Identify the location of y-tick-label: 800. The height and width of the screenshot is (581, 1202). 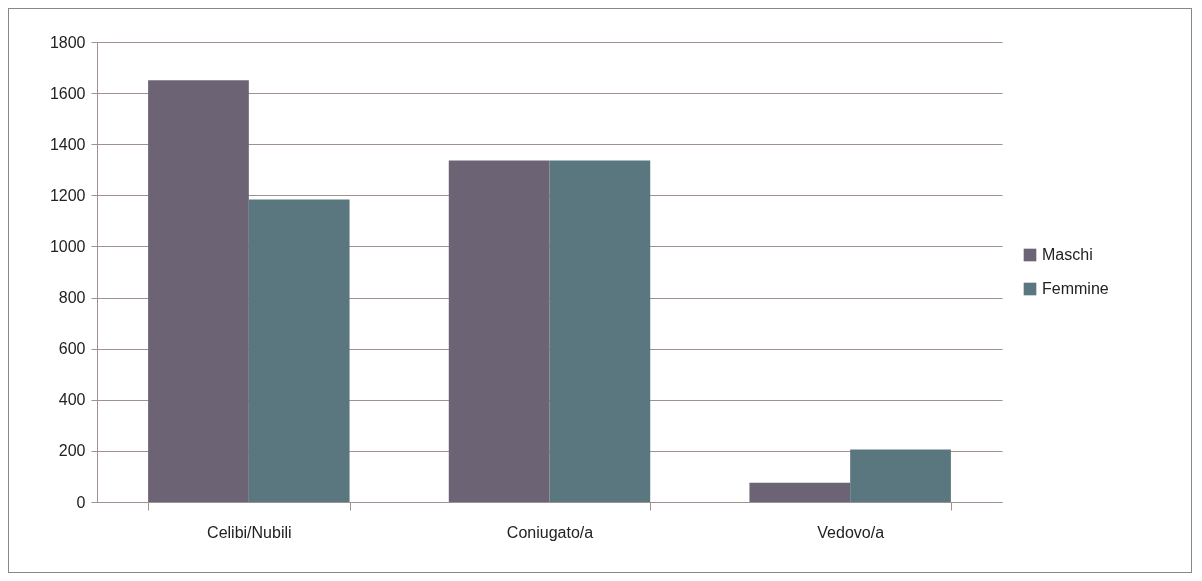
(72, 298).